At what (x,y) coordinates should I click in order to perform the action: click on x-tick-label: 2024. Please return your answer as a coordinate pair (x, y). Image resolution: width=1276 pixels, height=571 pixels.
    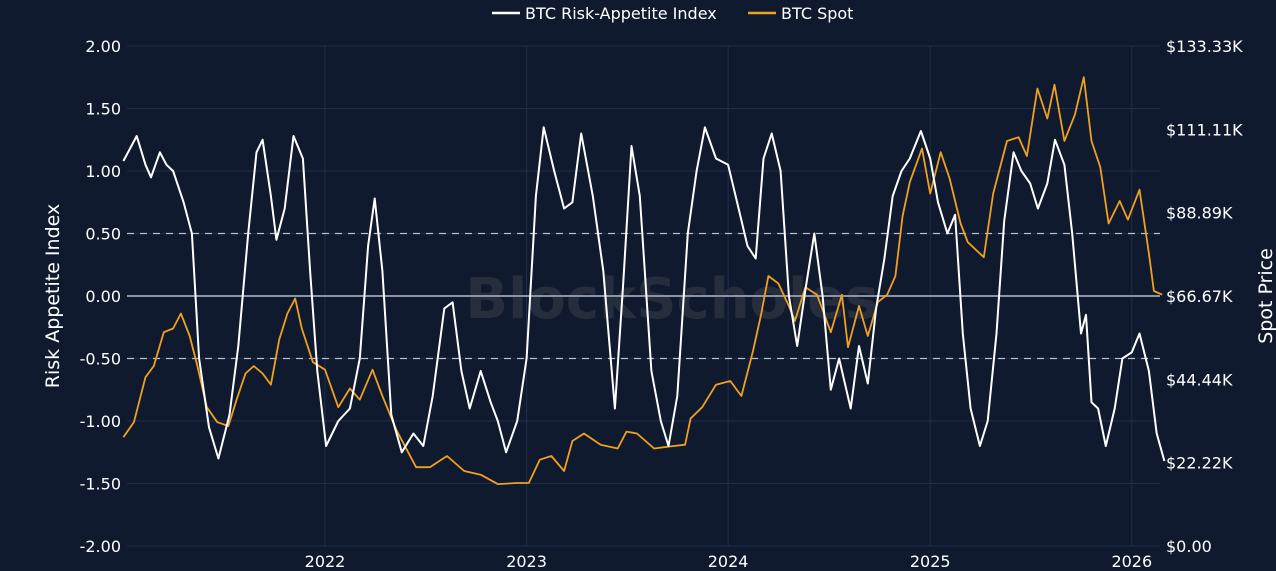
    Looking at the image, I should click on (728, 561).